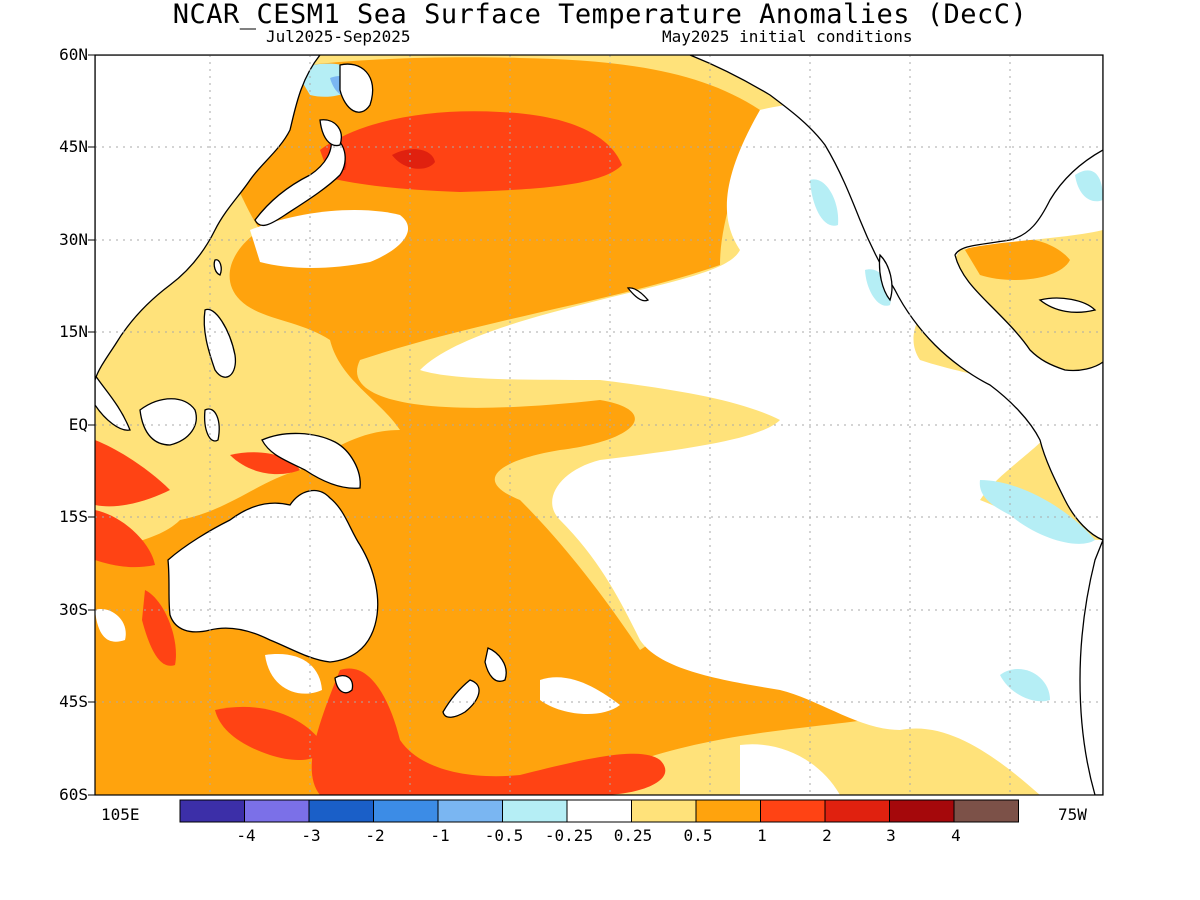 This screenshot has width=1200, height=900. Describe the element at coordinates (246, 835) in the screenshot. I see `legend-tick-label: -4` at that location.